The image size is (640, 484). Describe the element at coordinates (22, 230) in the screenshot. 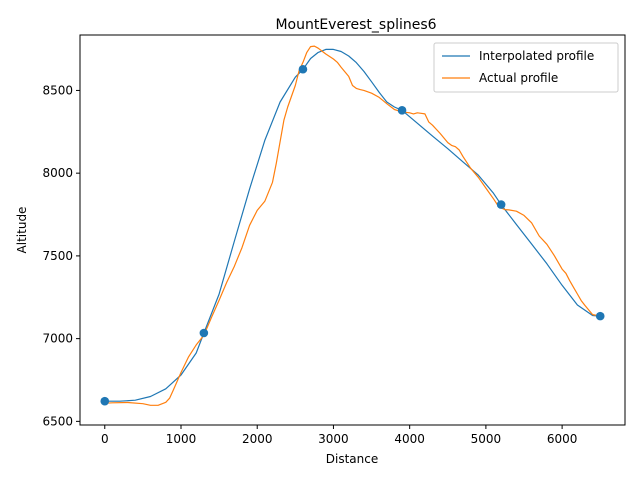

I see `y-axis-label: Altitude` at that location.